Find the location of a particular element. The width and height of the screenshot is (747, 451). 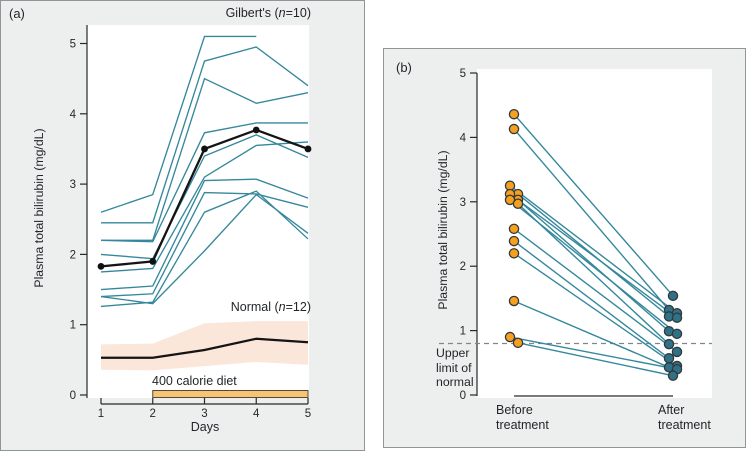

upper-limit-annotation: Upper limit of normal is located at coordinates (455, 368).